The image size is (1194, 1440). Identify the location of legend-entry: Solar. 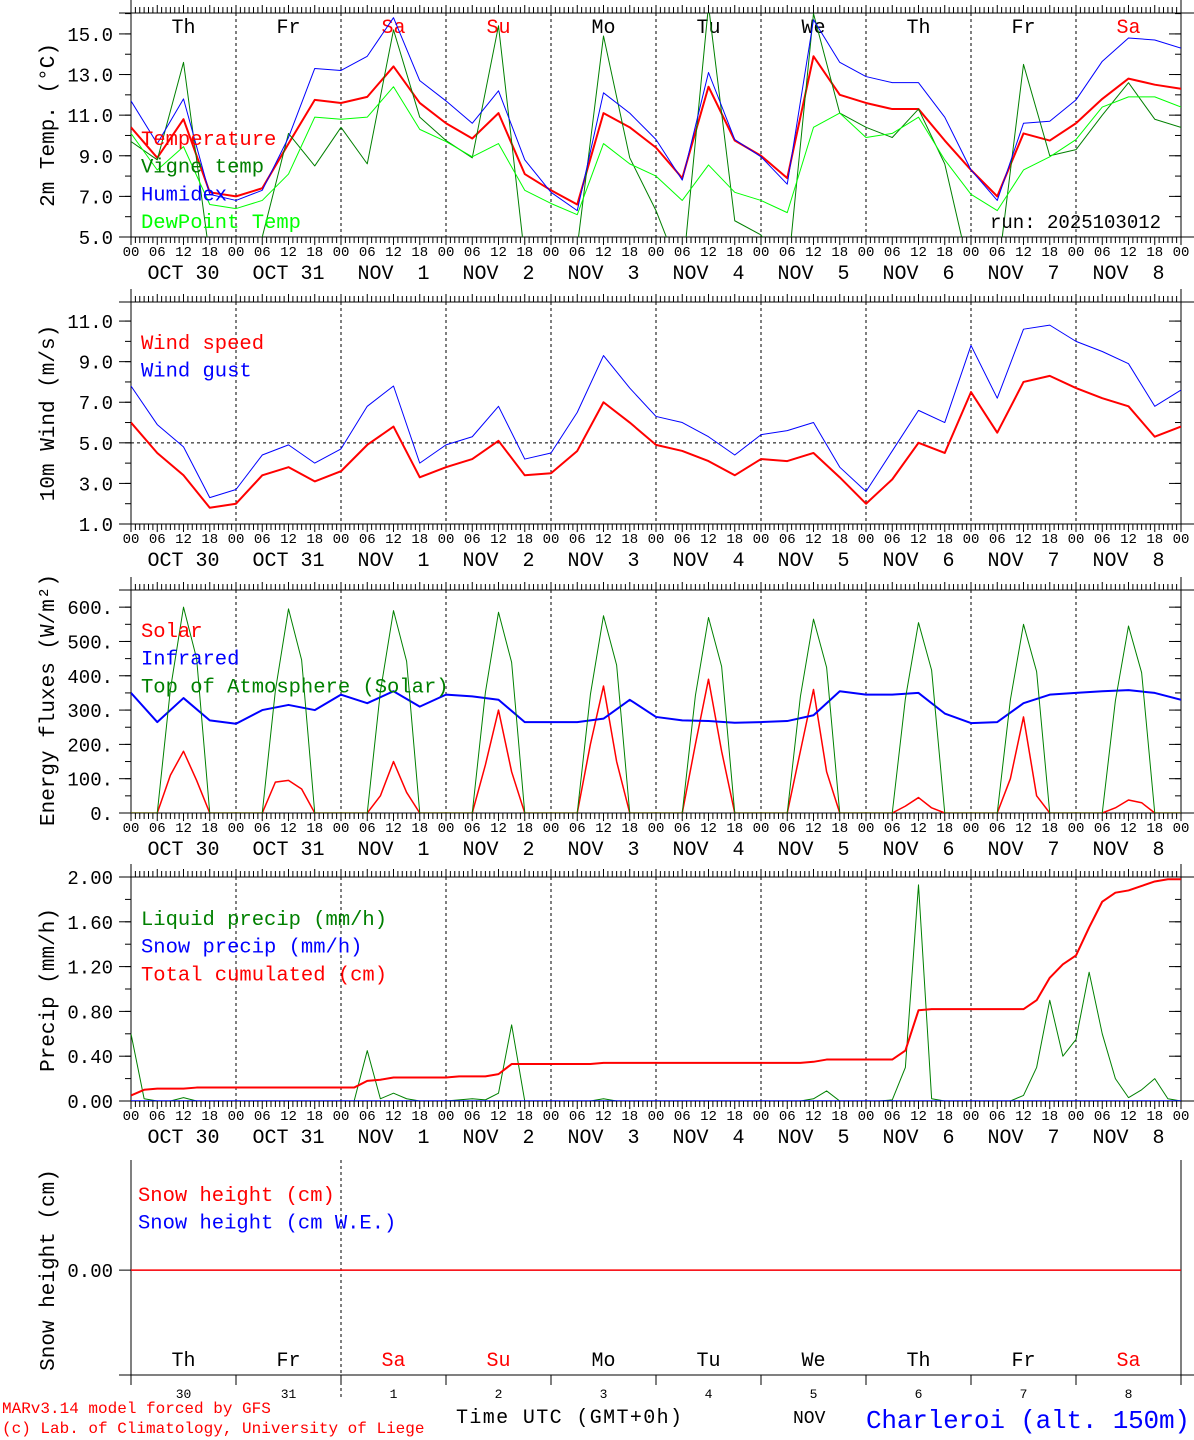
(172, 632).